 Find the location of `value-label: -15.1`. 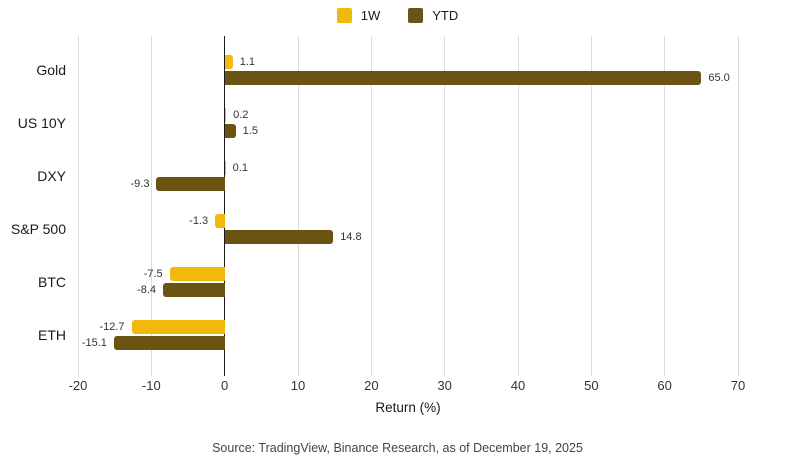

value-label: -15.1 is located at coordinates (94, 343).